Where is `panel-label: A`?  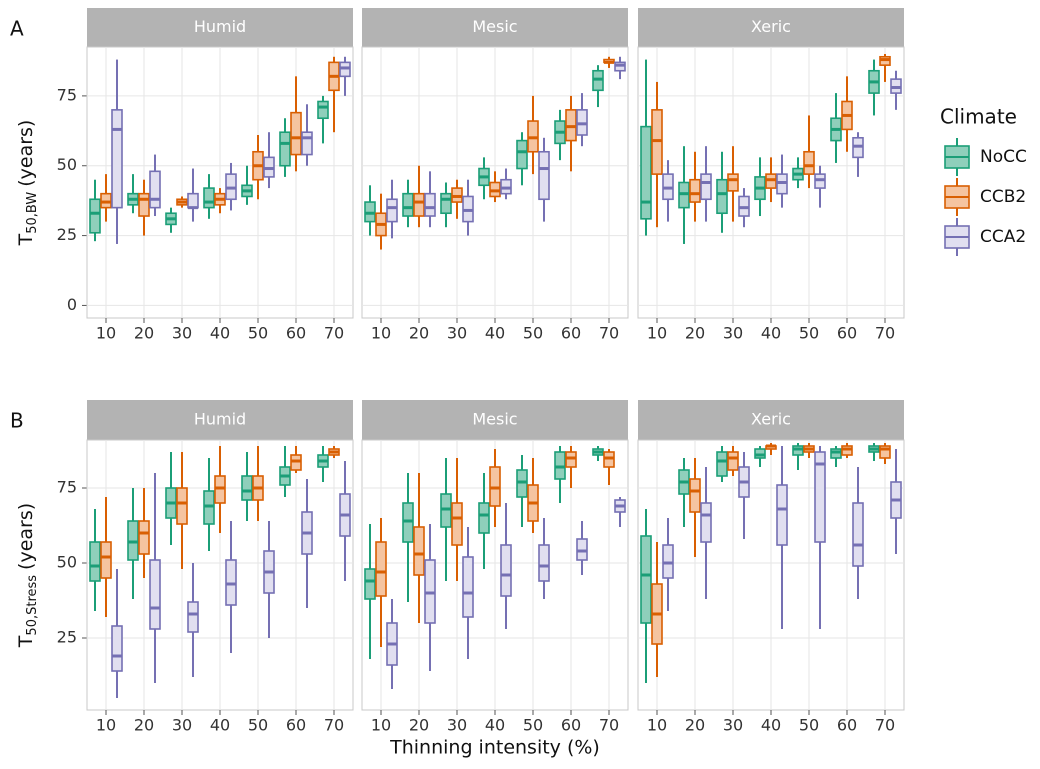
panel-label: A is located at coordinates (17, 29).